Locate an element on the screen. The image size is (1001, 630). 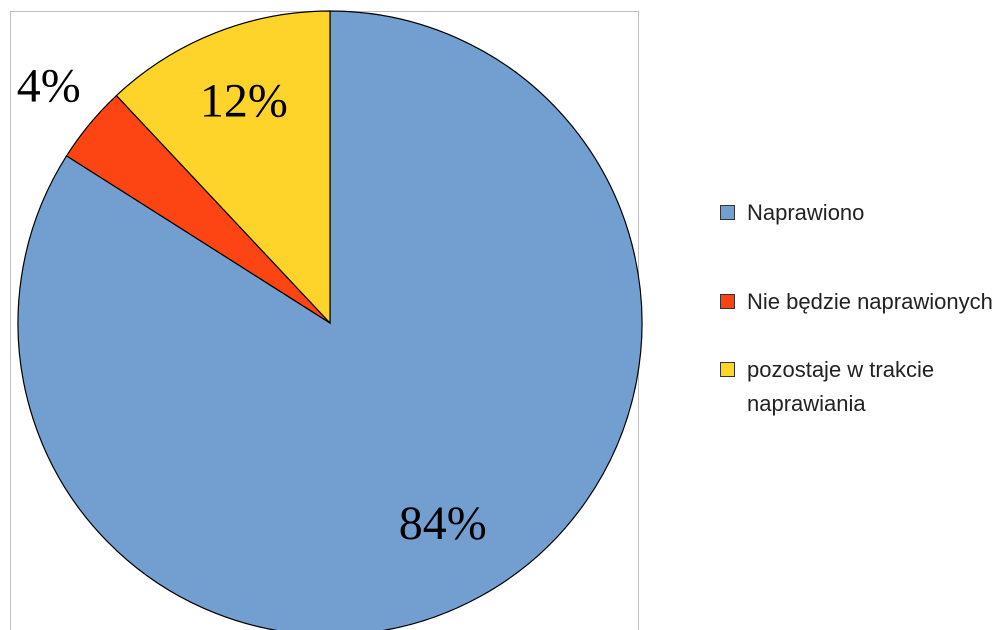
data-label: 84% is located at coordinates (443, 523).